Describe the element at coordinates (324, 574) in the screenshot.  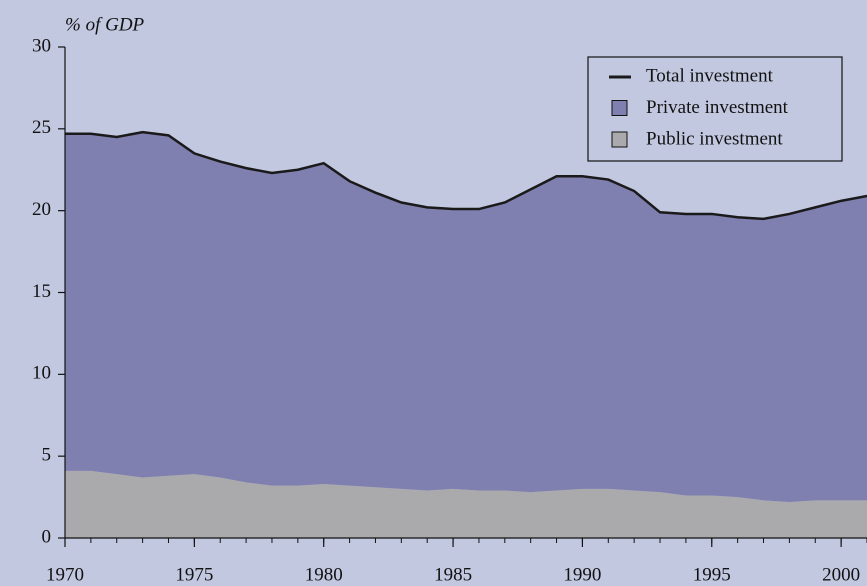
I see `x-tick-label: 1980` at that location.